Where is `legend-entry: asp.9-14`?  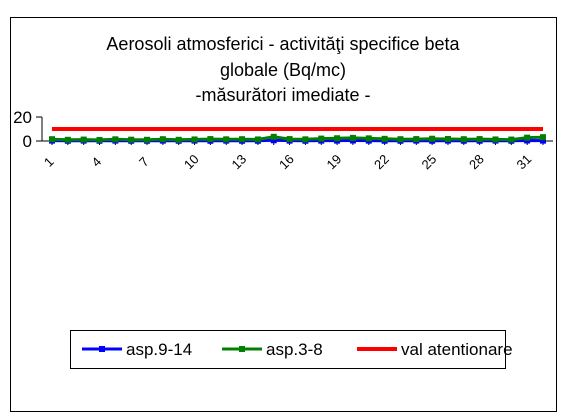
legend-entry: asp.9-14 is located at coordinates (137, 349).